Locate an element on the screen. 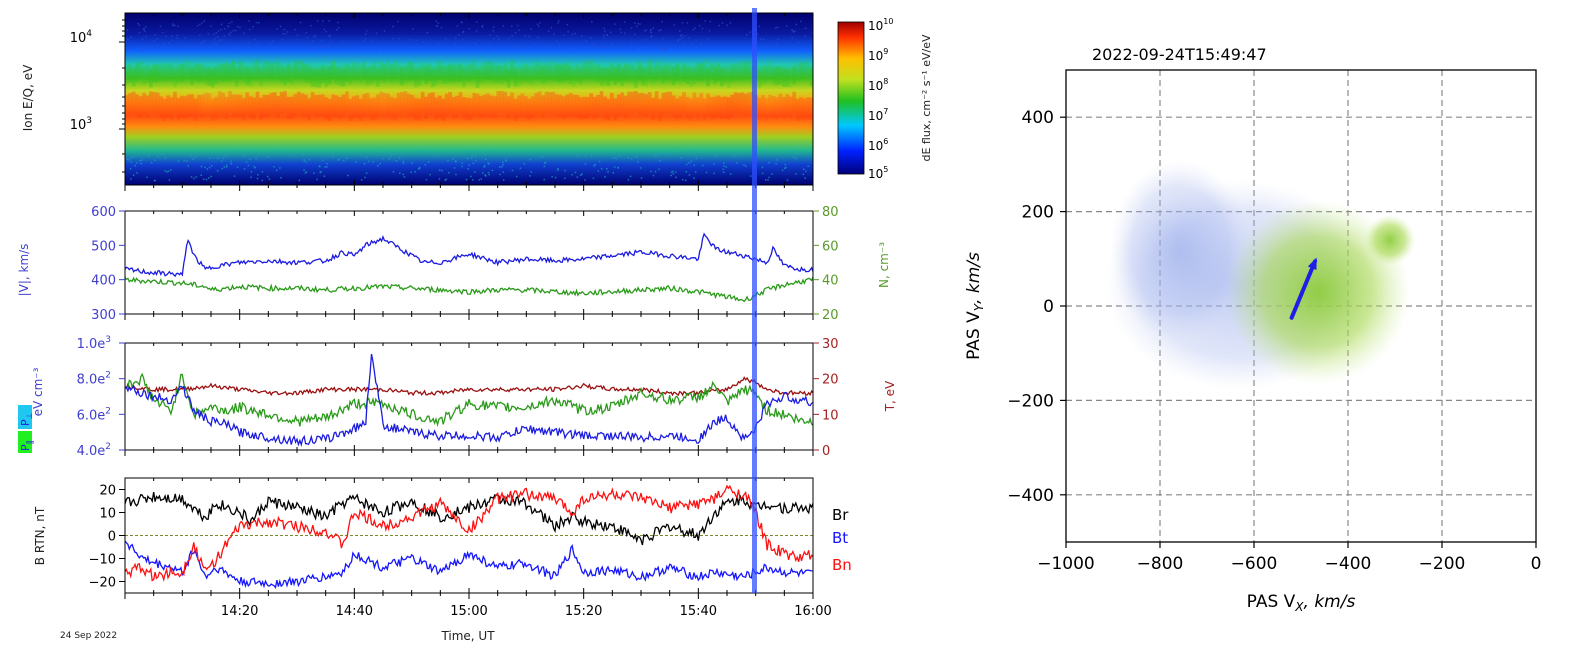  spectrogram-ytick-1e4: 104 is located at coordinates (81, 37).